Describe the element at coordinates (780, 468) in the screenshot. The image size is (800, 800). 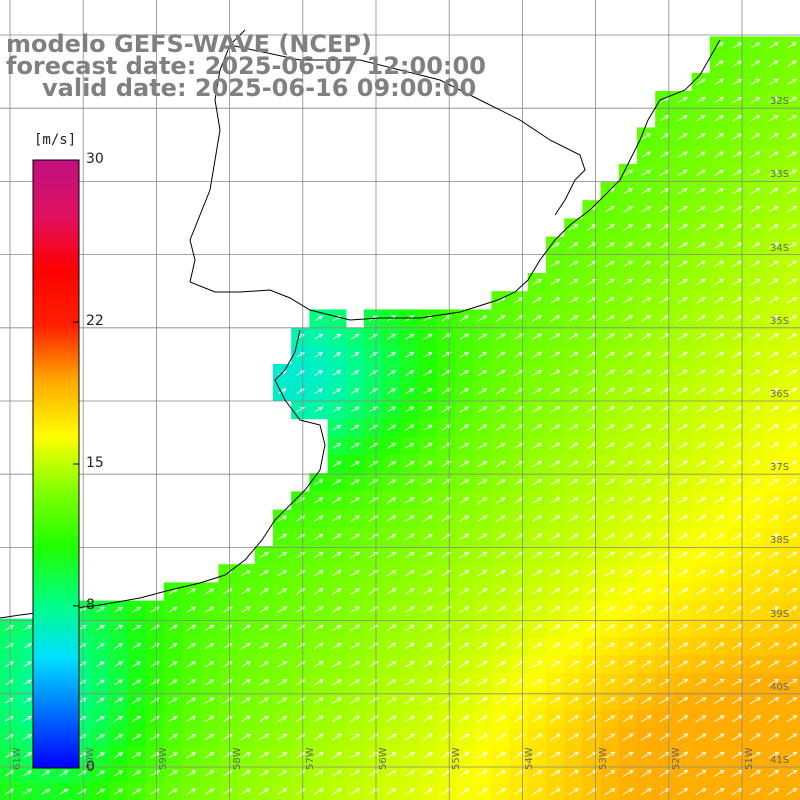
I see `latitude-label: 37S` at that location.